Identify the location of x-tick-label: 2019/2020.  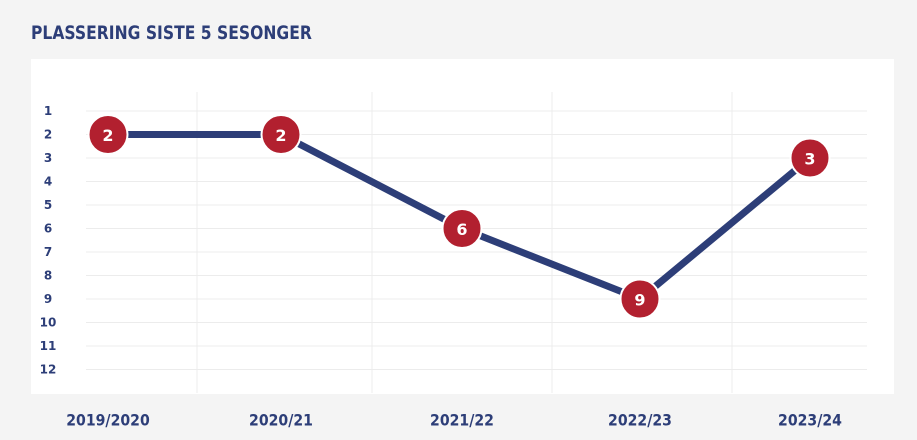
(107, 419).